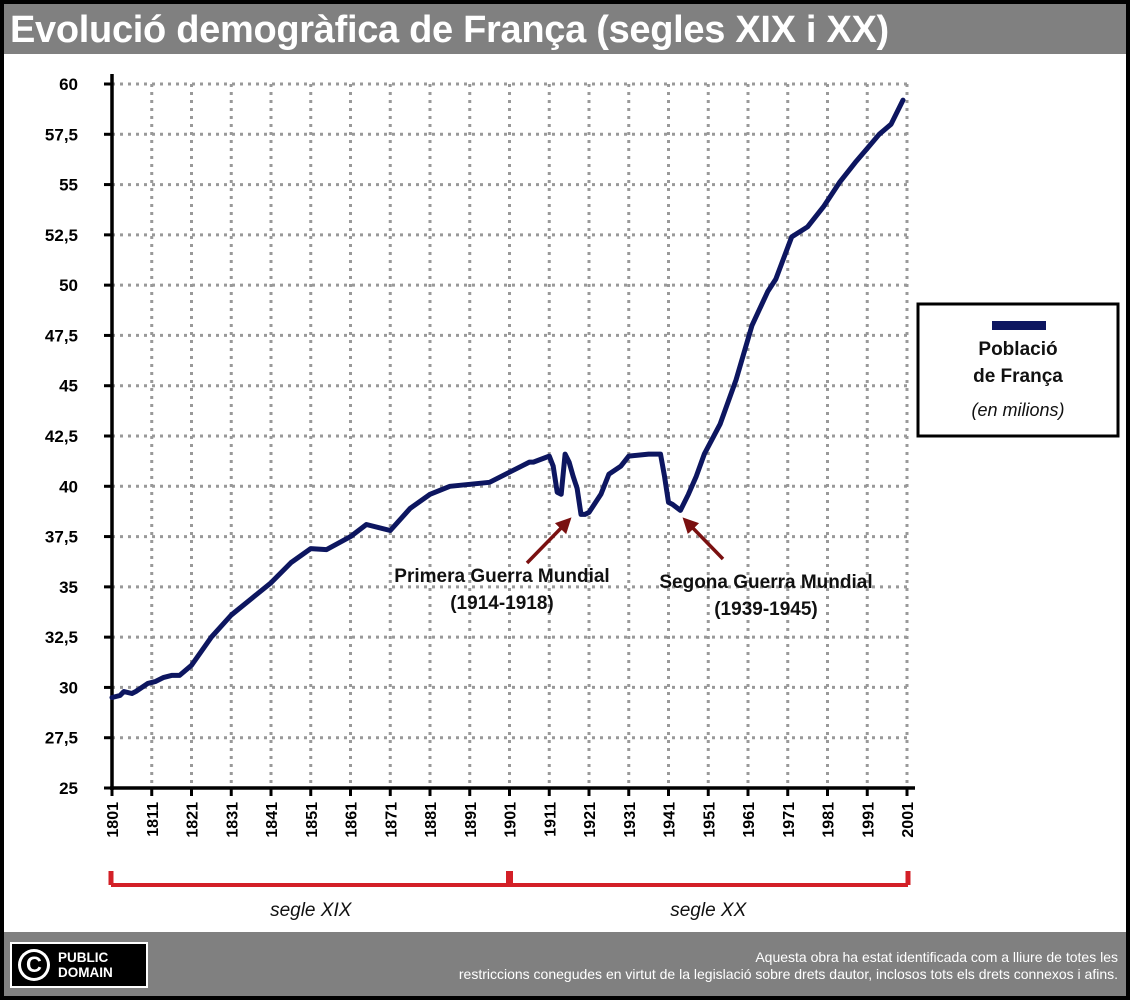 The height and width of the screenshot is (1000, 1130). Describe the element at coordinates (193, 820) in the screenshot. I see `x-tick-label: 1821` at that location.